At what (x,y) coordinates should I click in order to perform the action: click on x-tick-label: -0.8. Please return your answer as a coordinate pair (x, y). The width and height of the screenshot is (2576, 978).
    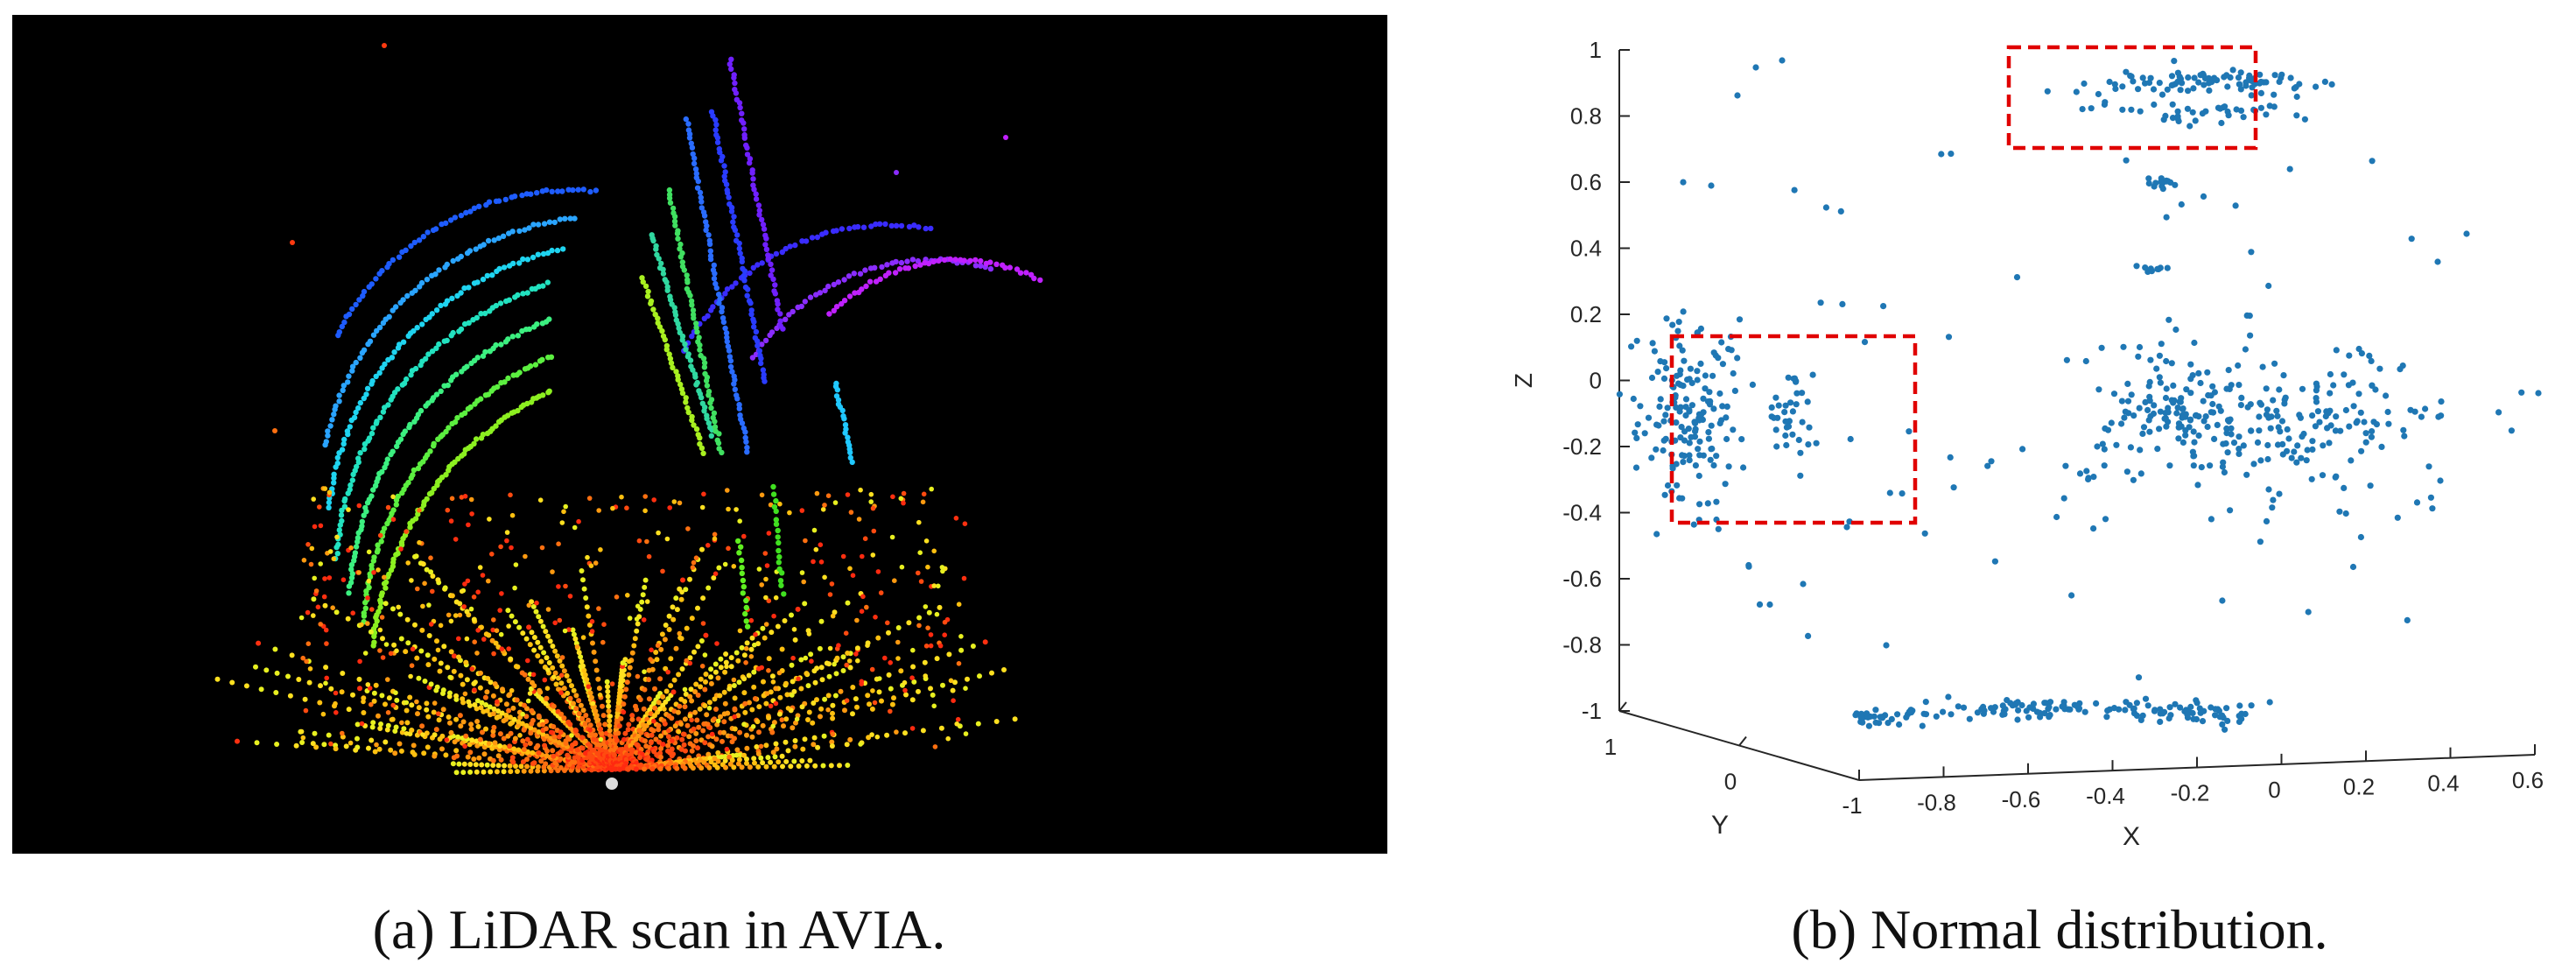
    Looking at the image, I should click on (1936, 802).